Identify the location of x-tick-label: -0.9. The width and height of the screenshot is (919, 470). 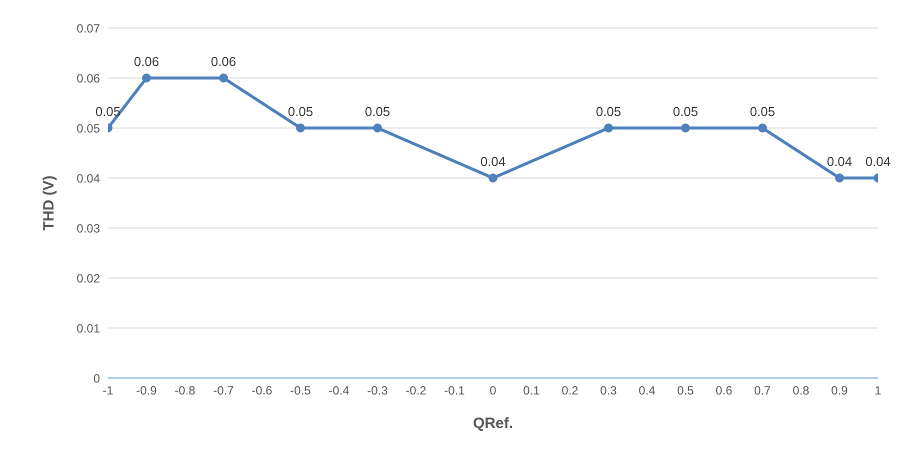
(147, 391).